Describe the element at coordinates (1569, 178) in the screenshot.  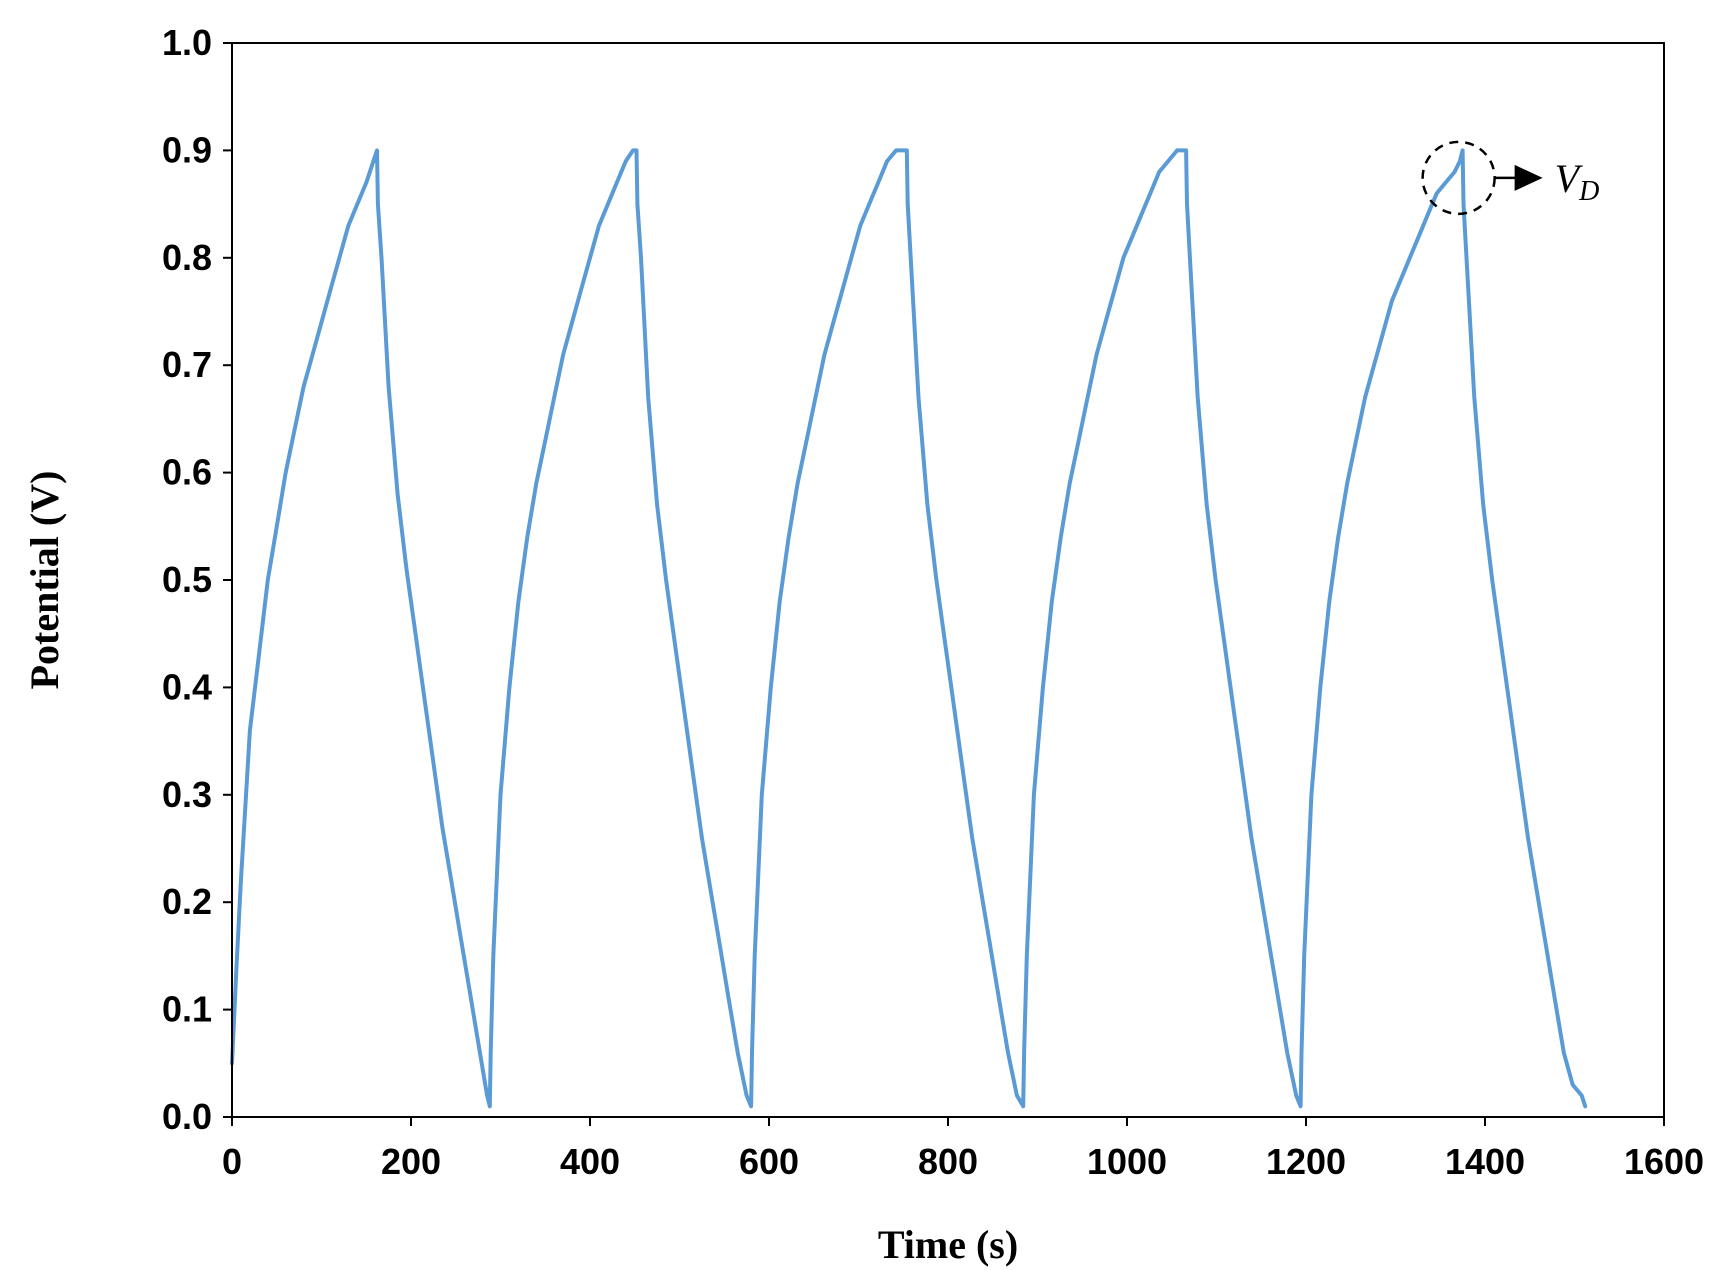
I see `vd-annotation-main: V` at that location.